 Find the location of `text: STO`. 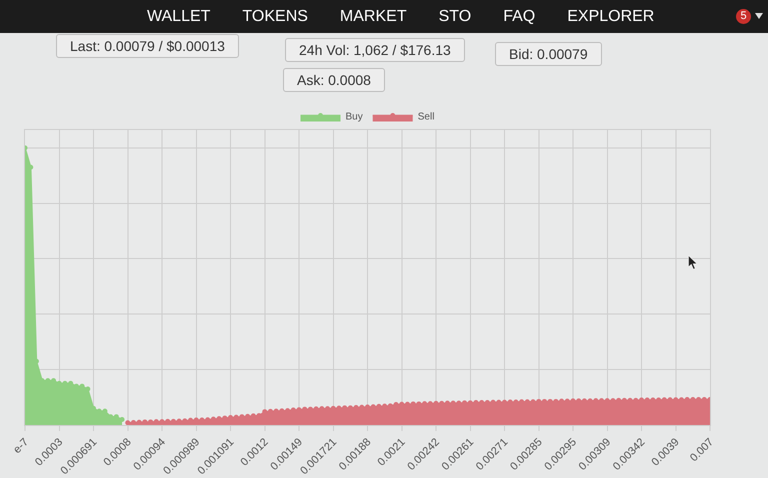

text: STO is located at coordinates (455, 17).